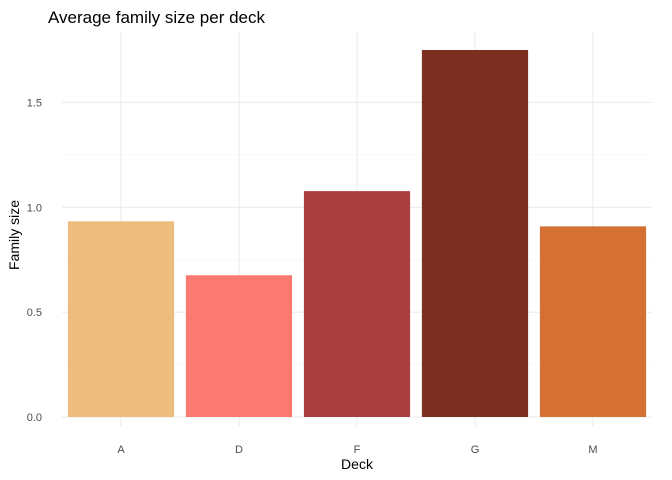  Describe the element at coordinates (34, 313) in the screenshot. I see `y-tick-label: 0.5` at that location.